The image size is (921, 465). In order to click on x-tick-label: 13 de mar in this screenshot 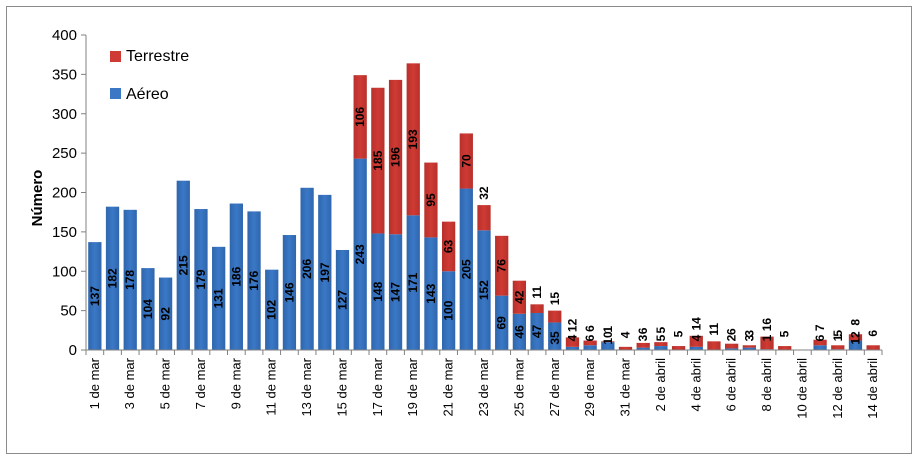, I will do `click(306, 386)`.